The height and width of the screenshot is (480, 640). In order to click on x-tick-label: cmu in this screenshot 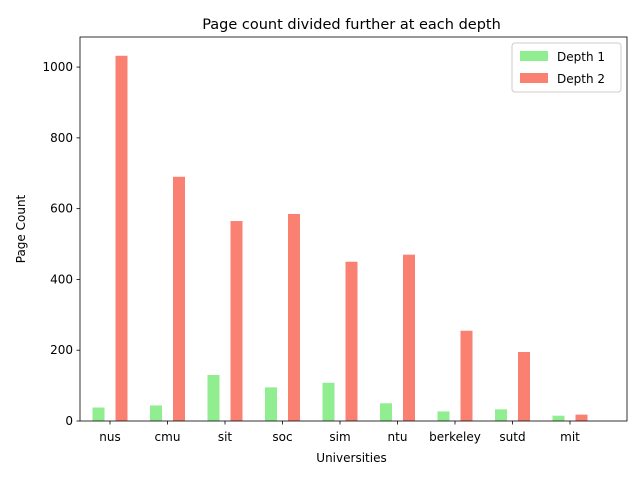, I will do `click(168, 437)`.